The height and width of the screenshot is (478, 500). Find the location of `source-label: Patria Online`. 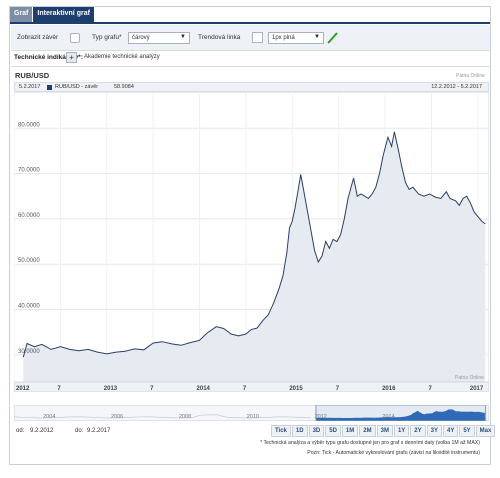

source-label: Patria Online is located at coordinates (470, 76).